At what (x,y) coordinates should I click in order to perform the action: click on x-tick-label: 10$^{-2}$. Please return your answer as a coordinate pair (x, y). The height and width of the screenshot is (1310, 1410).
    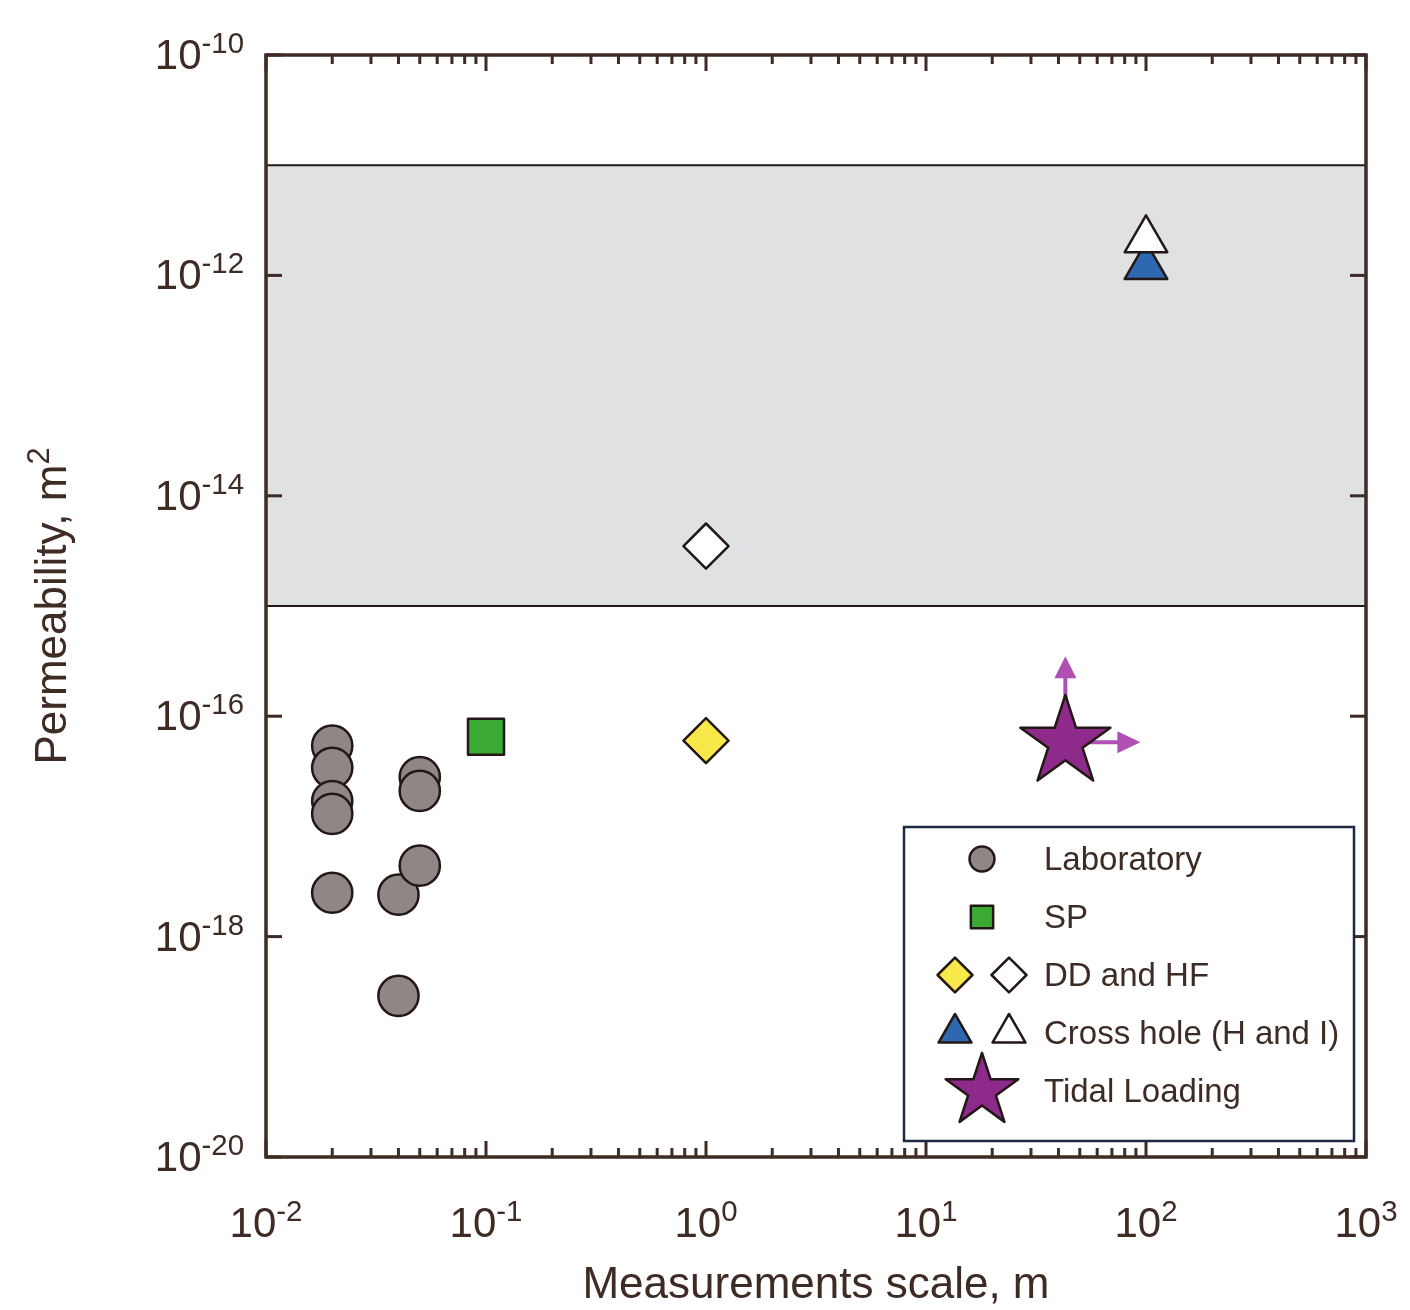
    Looking at the image, I should click on (266, 1219).